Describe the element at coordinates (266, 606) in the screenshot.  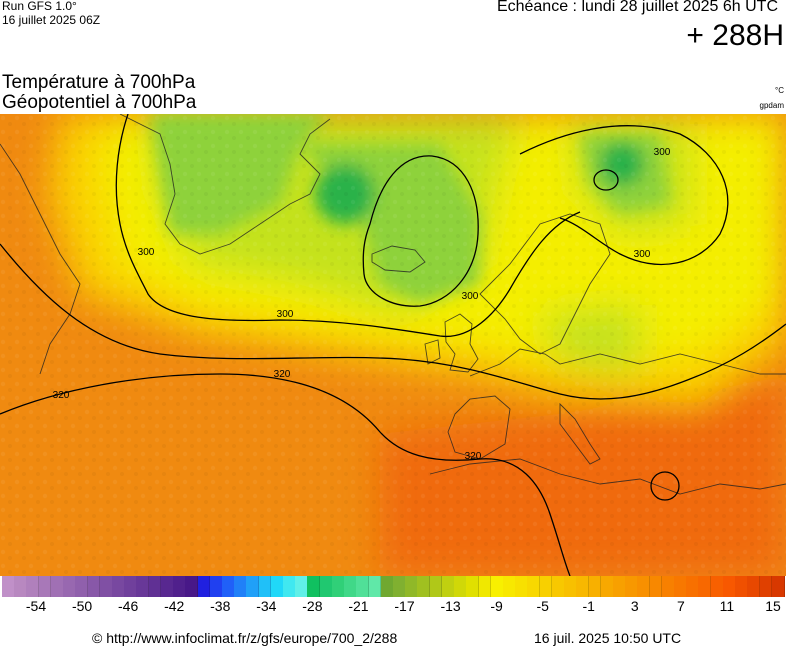
I see `color-scale-tick-label: -34` at that location.